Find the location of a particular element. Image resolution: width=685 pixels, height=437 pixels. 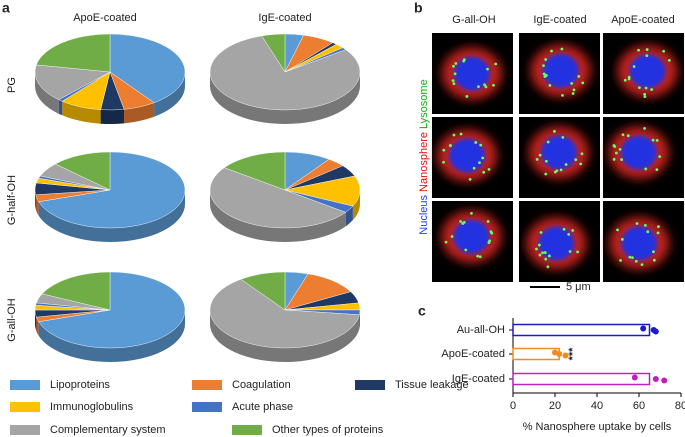

panel-label: a is located at coordinates (6, 8).